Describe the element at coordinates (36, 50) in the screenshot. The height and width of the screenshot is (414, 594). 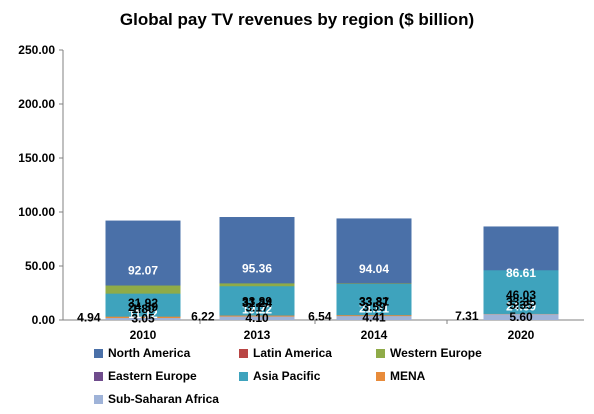
I see `y-tick-label: 250.00` at that location.